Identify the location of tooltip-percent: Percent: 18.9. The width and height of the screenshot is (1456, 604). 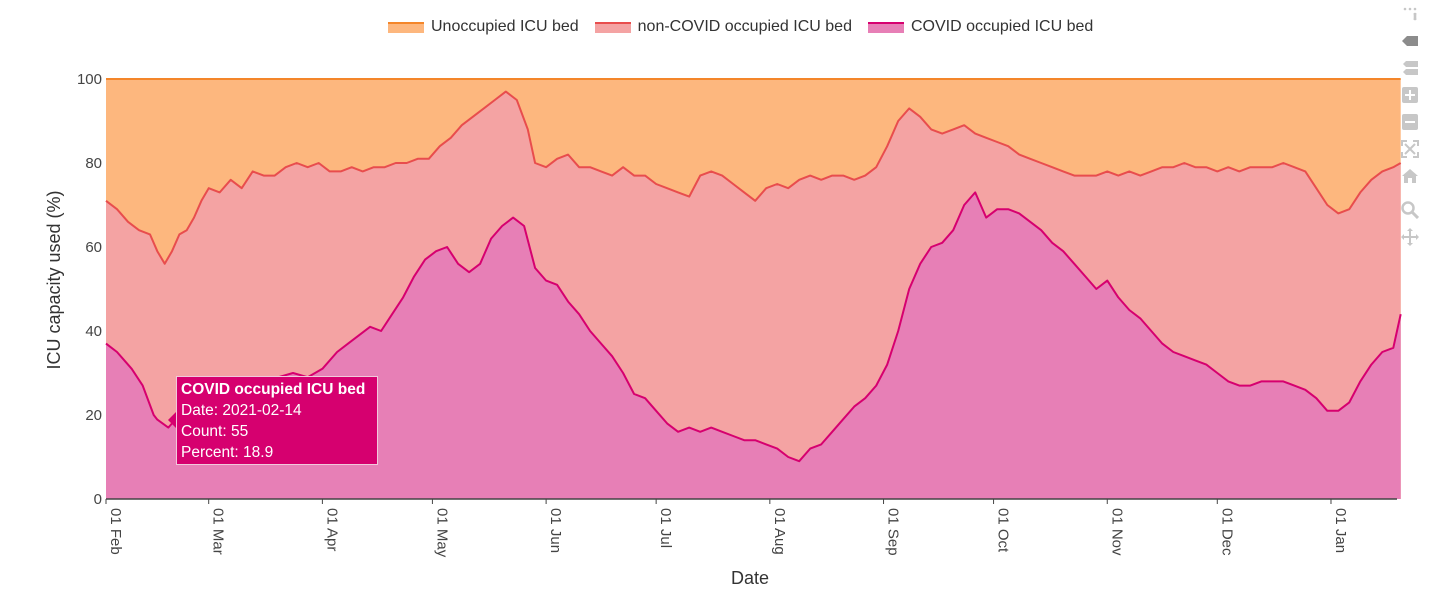
(227, 452).